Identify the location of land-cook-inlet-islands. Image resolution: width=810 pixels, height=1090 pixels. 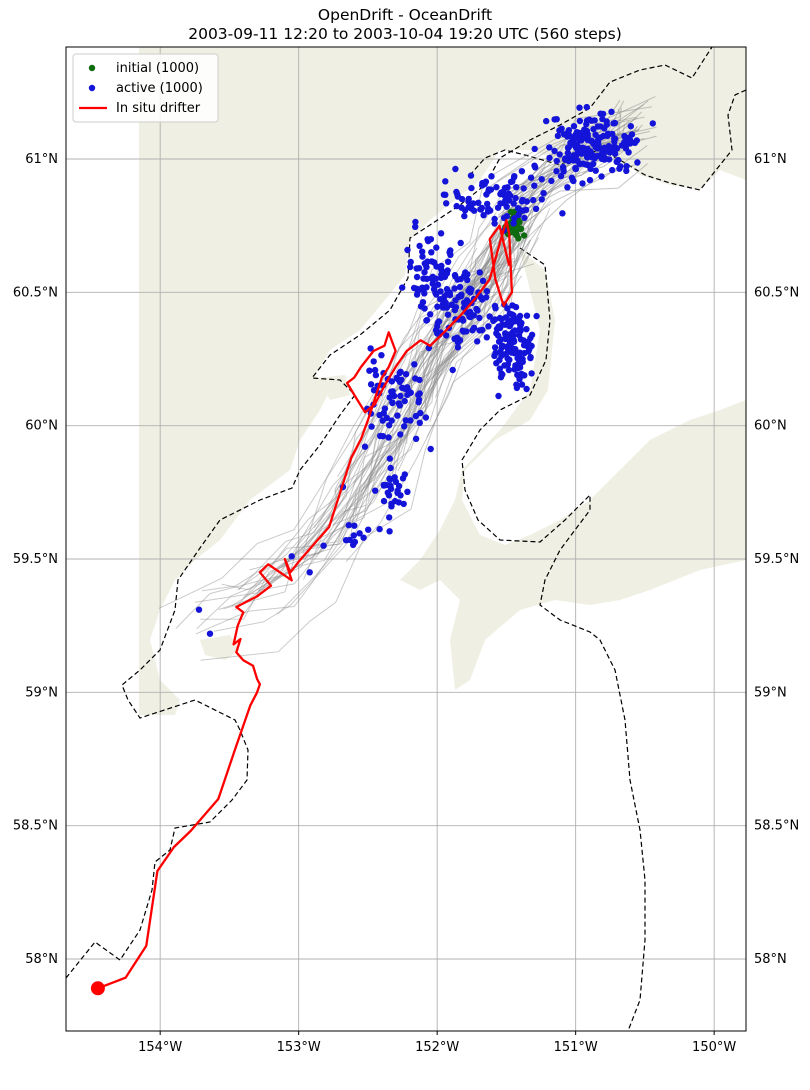
(334, 387).